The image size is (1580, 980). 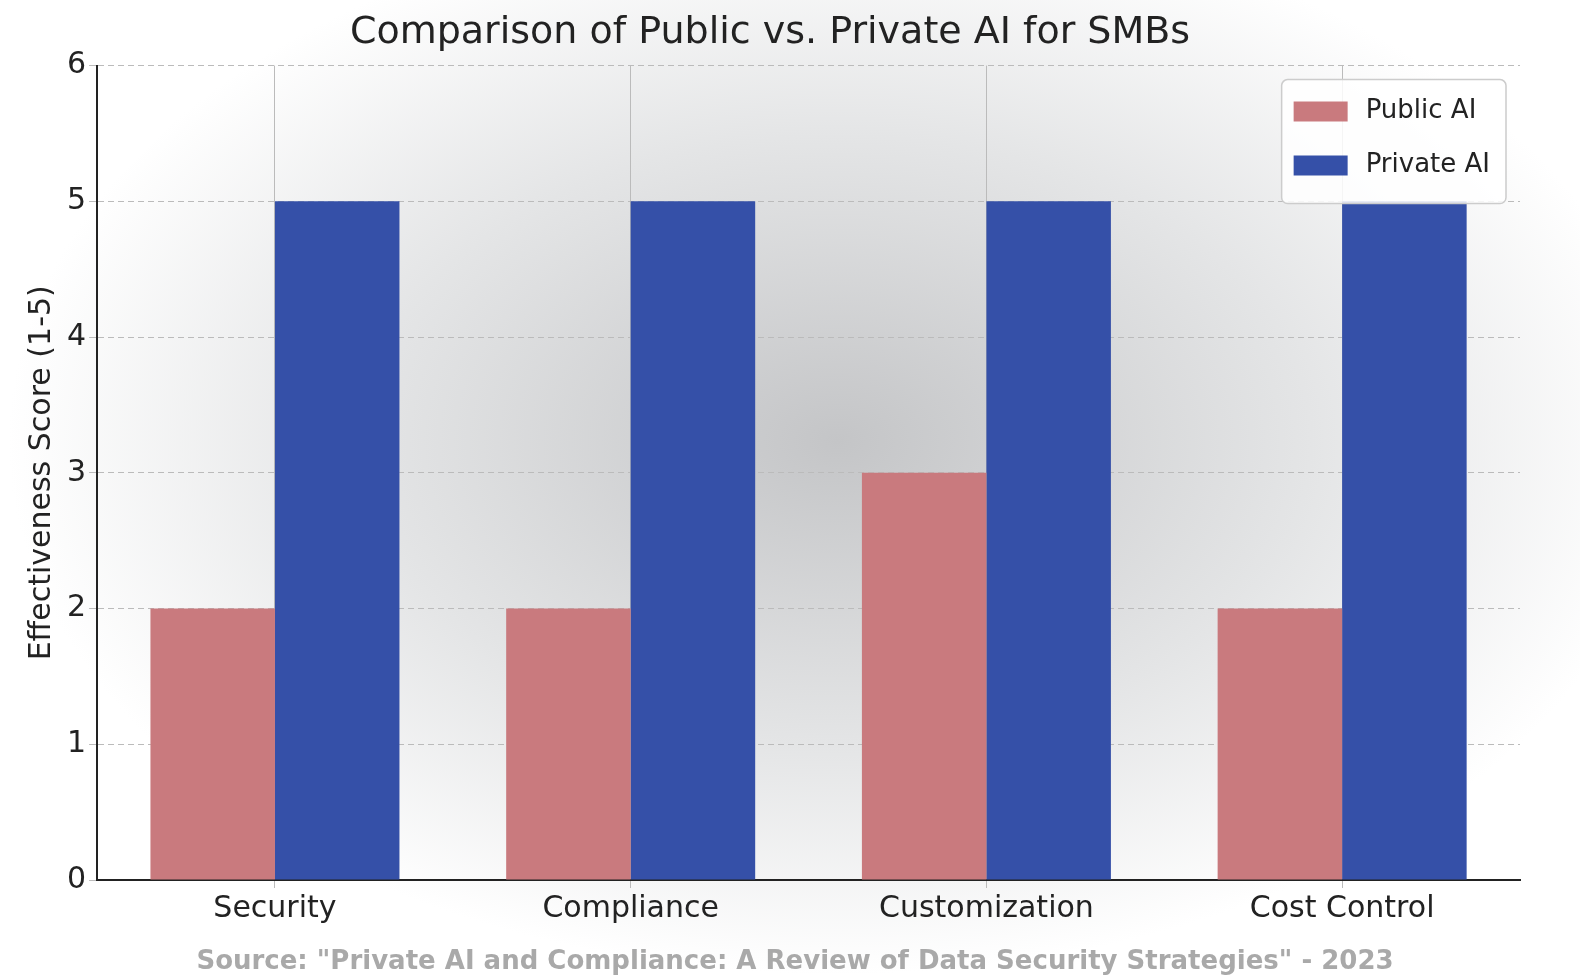 I want to click on chart-title: Comparison of Public vs. Private AI for SMBs, so click(x=770, y=29).